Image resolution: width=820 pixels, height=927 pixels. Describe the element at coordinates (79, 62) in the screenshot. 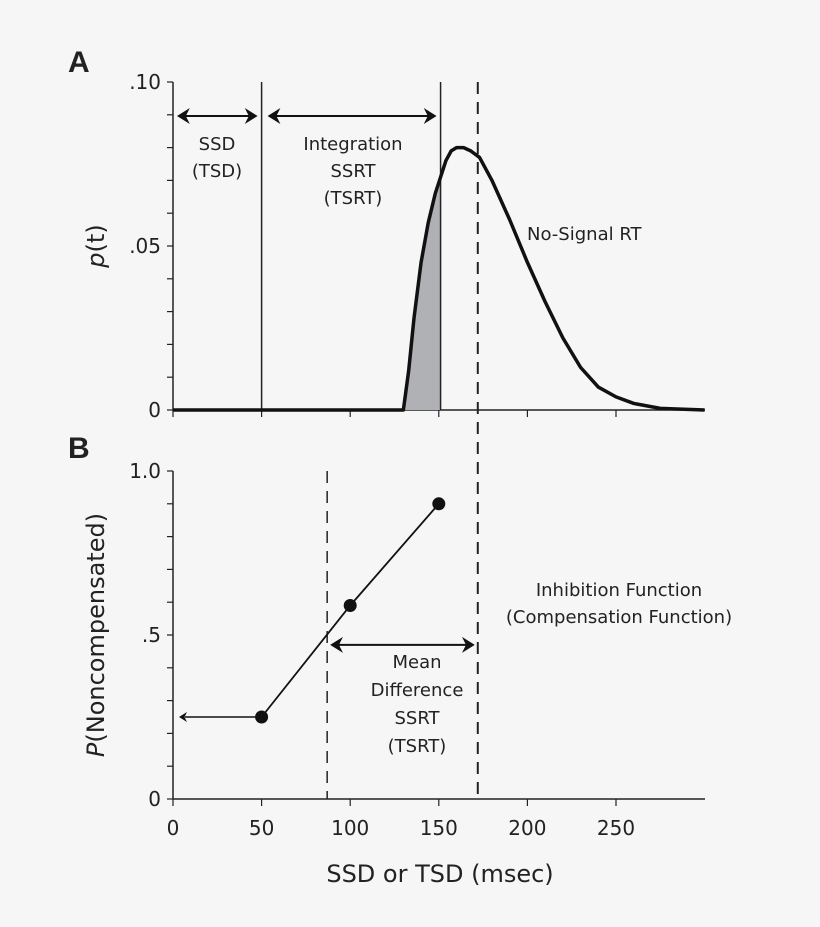

I see `panel-label-a: A` at that location.